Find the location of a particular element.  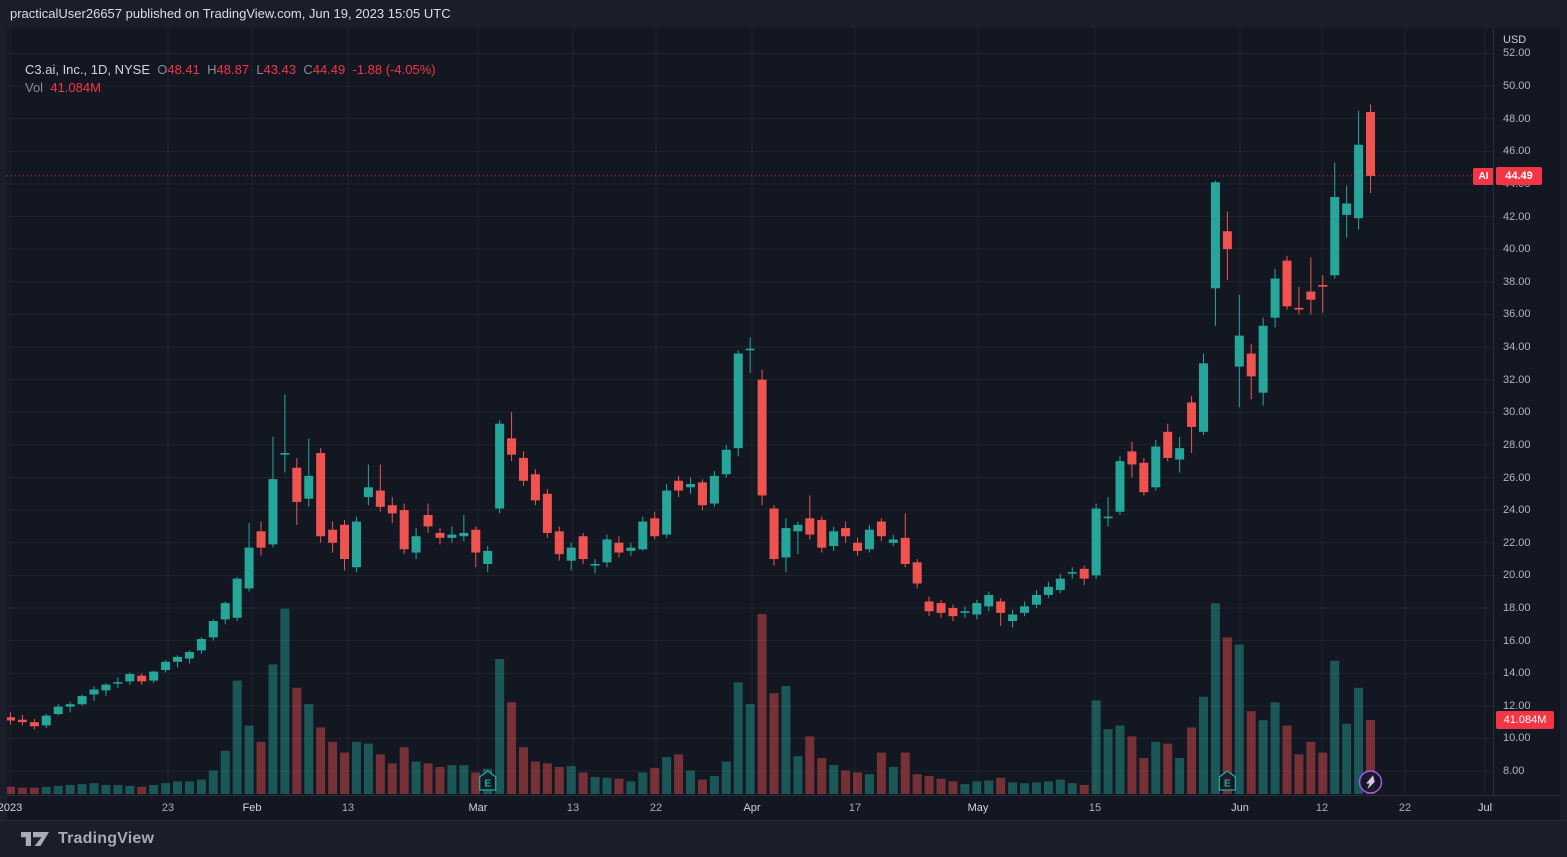

price-tick-label: 20.00 is located at coordinates (1517, 575).